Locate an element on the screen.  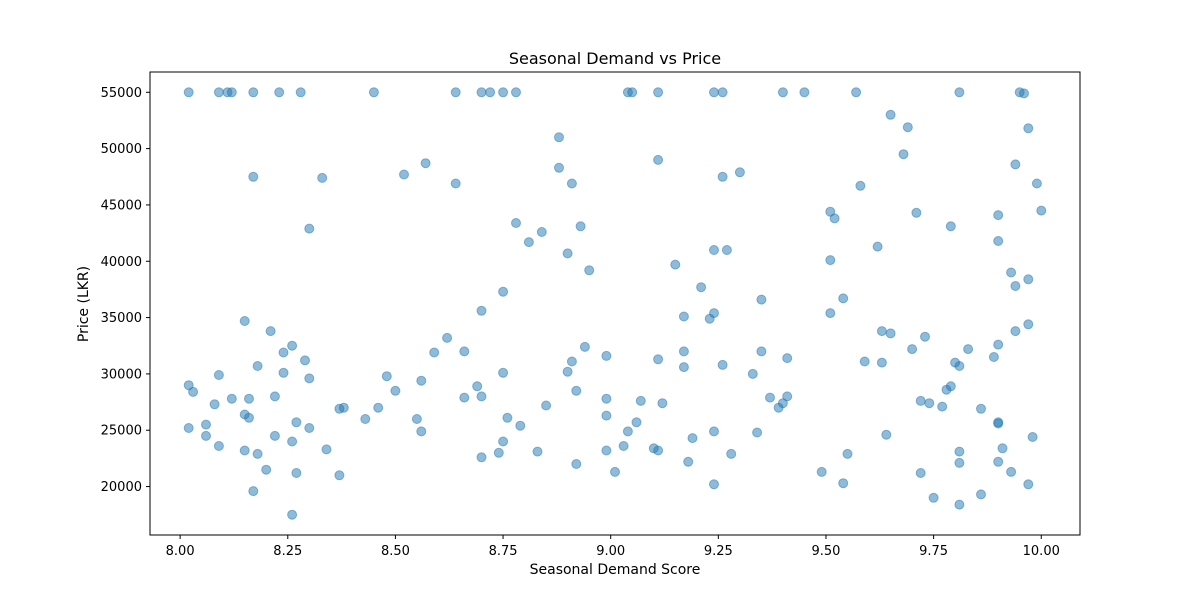
y-tick-label: 45000 is located at coordinates (121, 205).